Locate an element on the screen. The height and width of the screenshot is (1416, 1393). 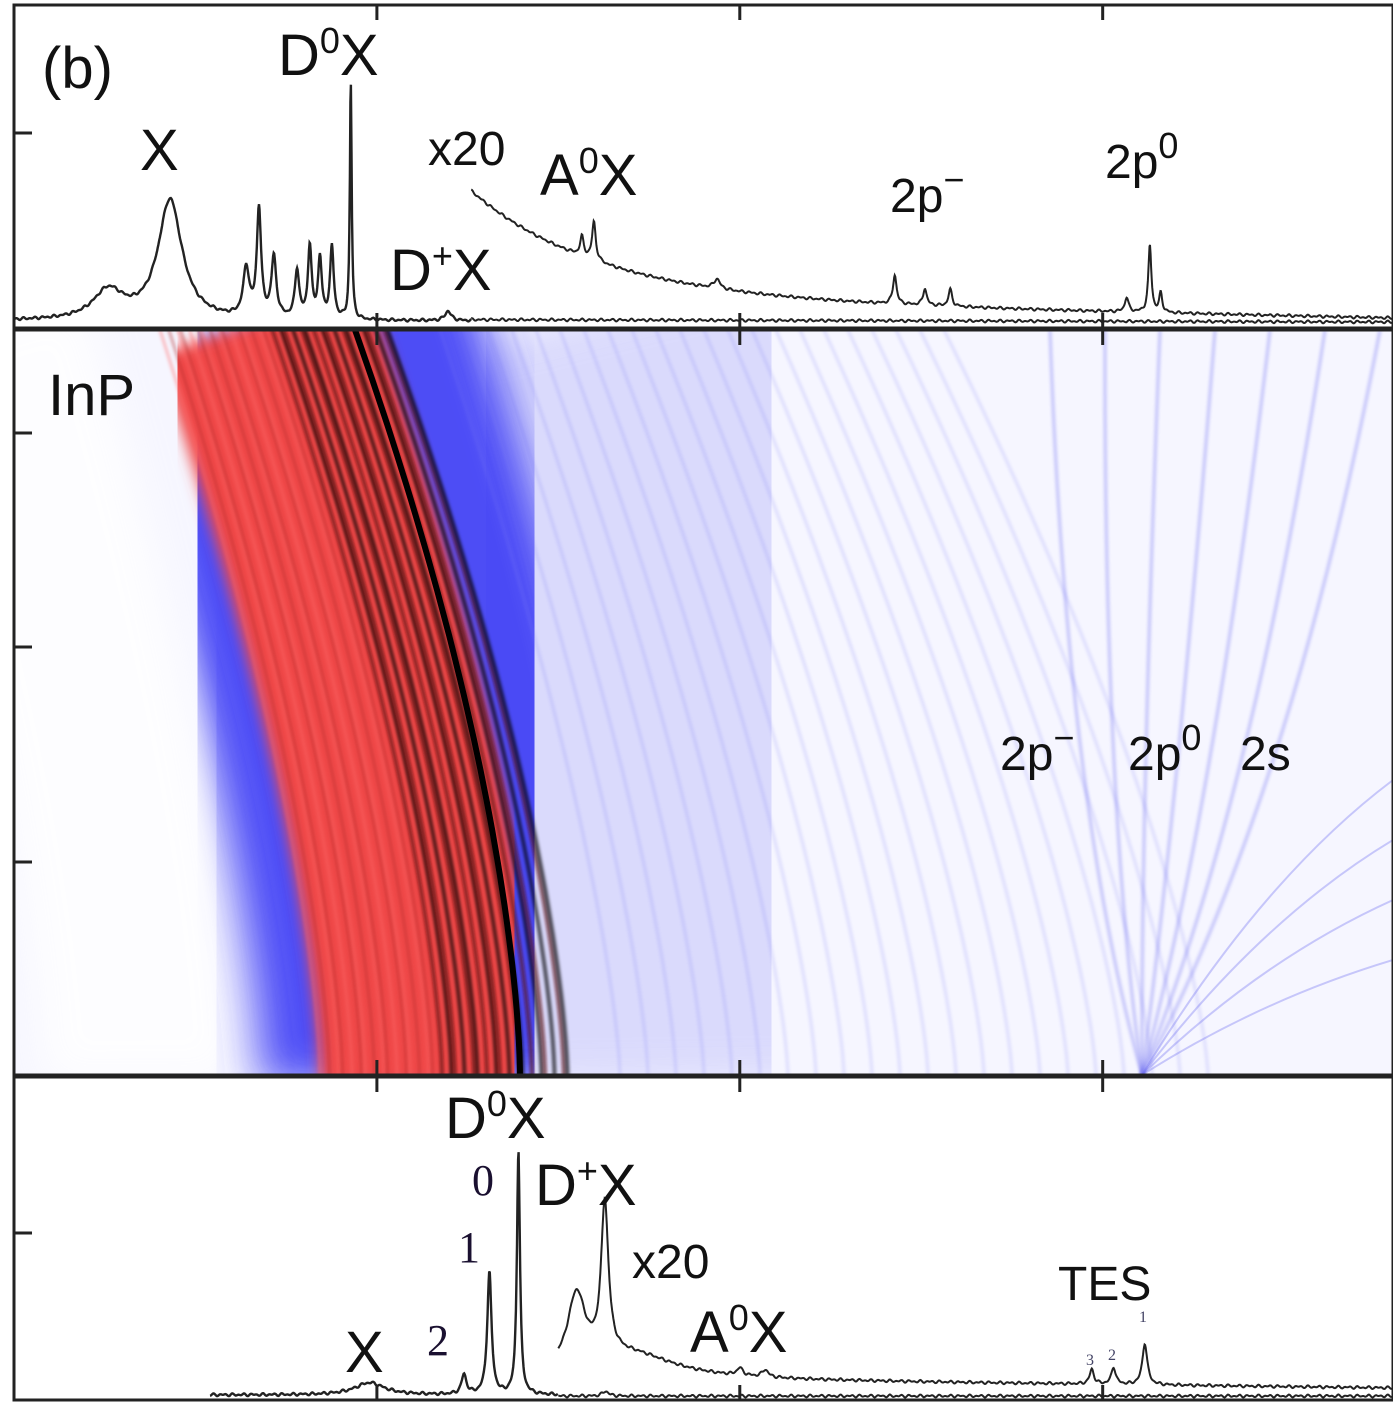
panel-label-b: (b) is located at coordinates (77, 68).